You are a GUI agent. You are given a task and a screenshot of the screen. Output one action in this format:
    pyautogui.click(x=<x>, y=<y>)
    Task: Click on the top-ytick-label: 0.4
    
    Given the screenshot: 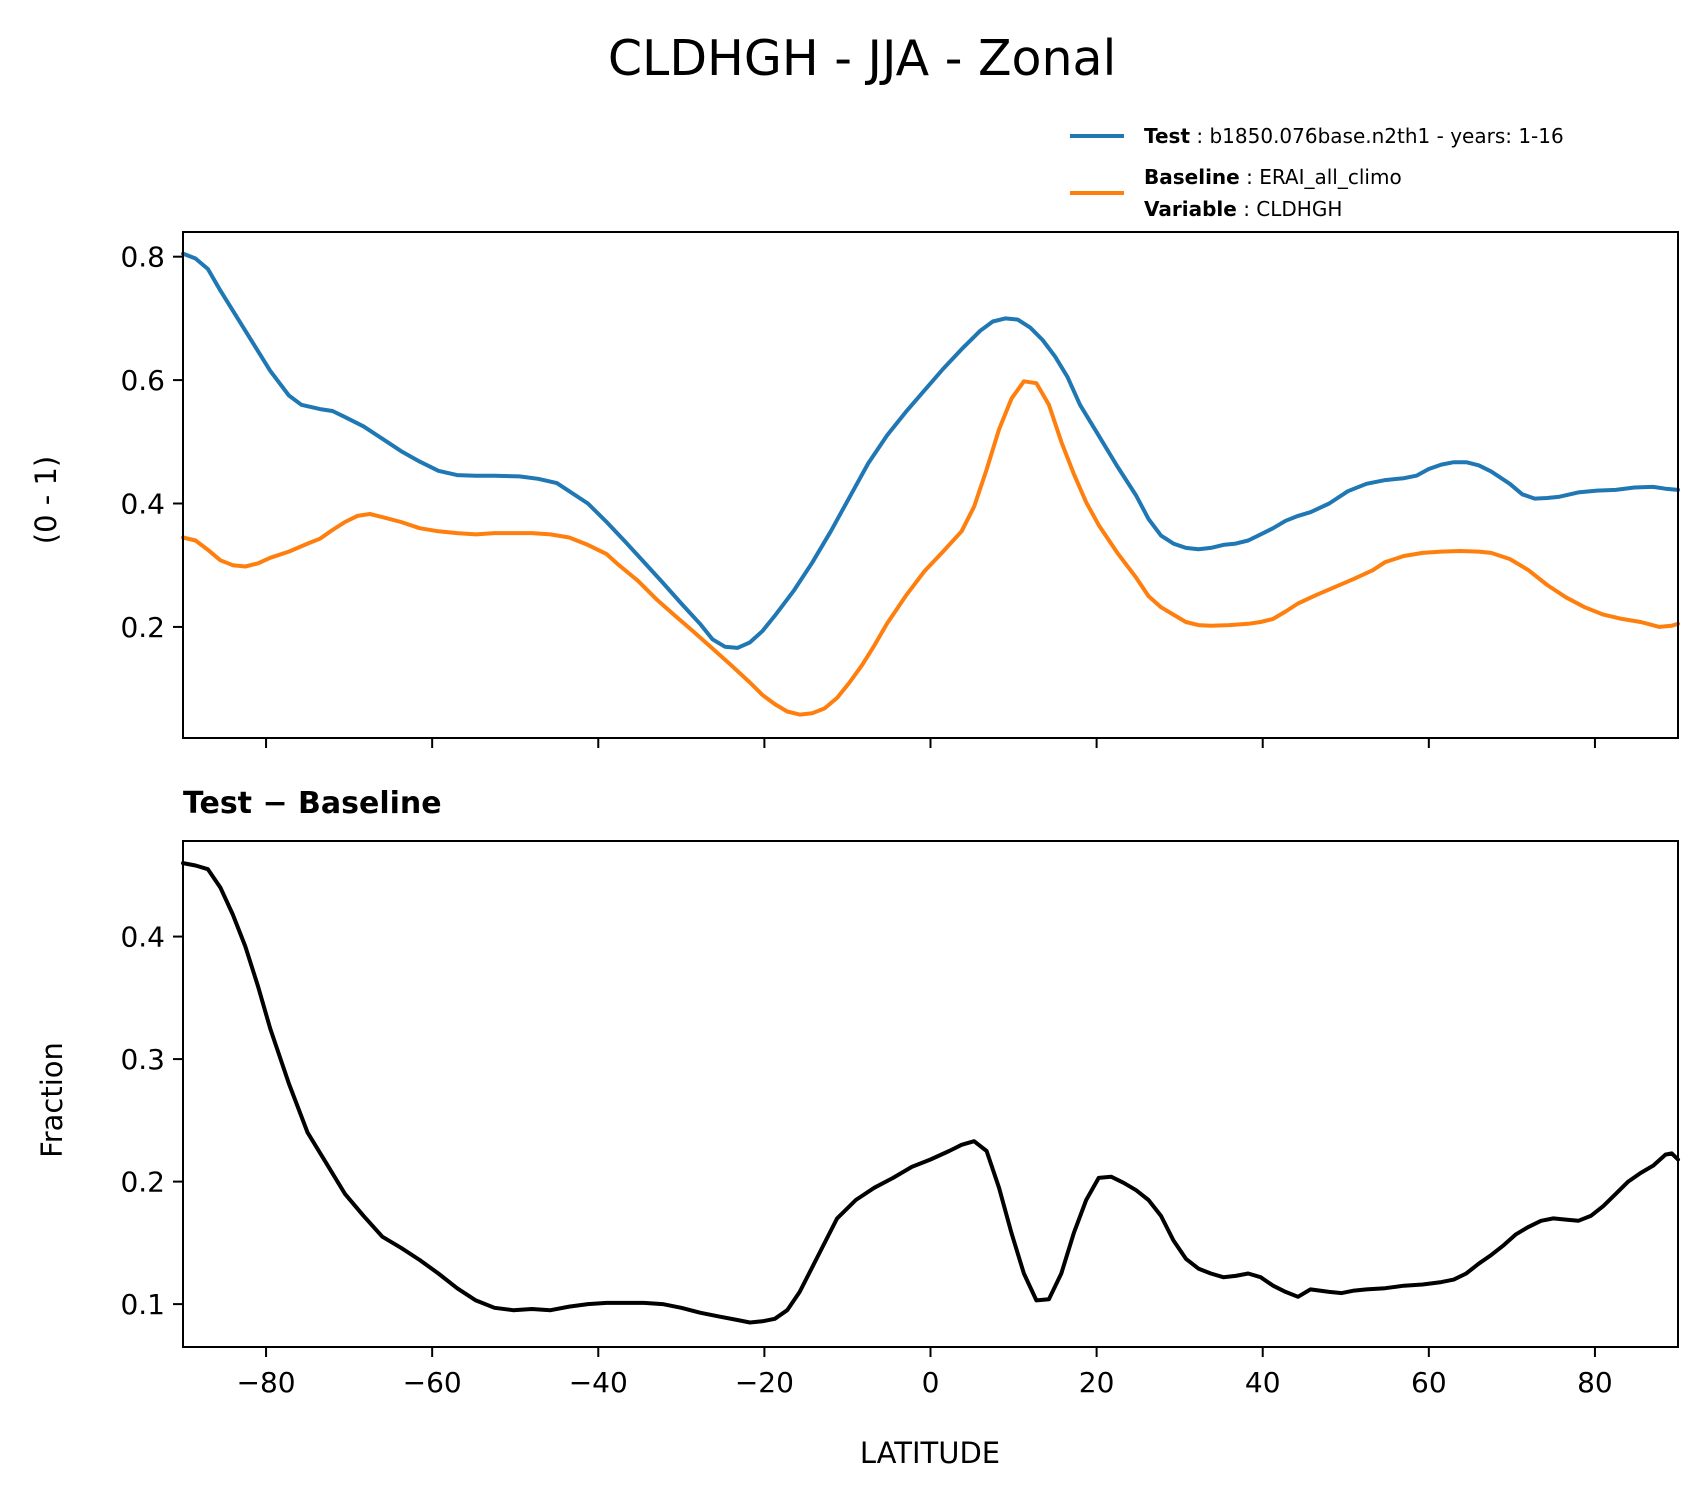 What is the action you would take?
    pyautogui.click(x=142, y=504)
    